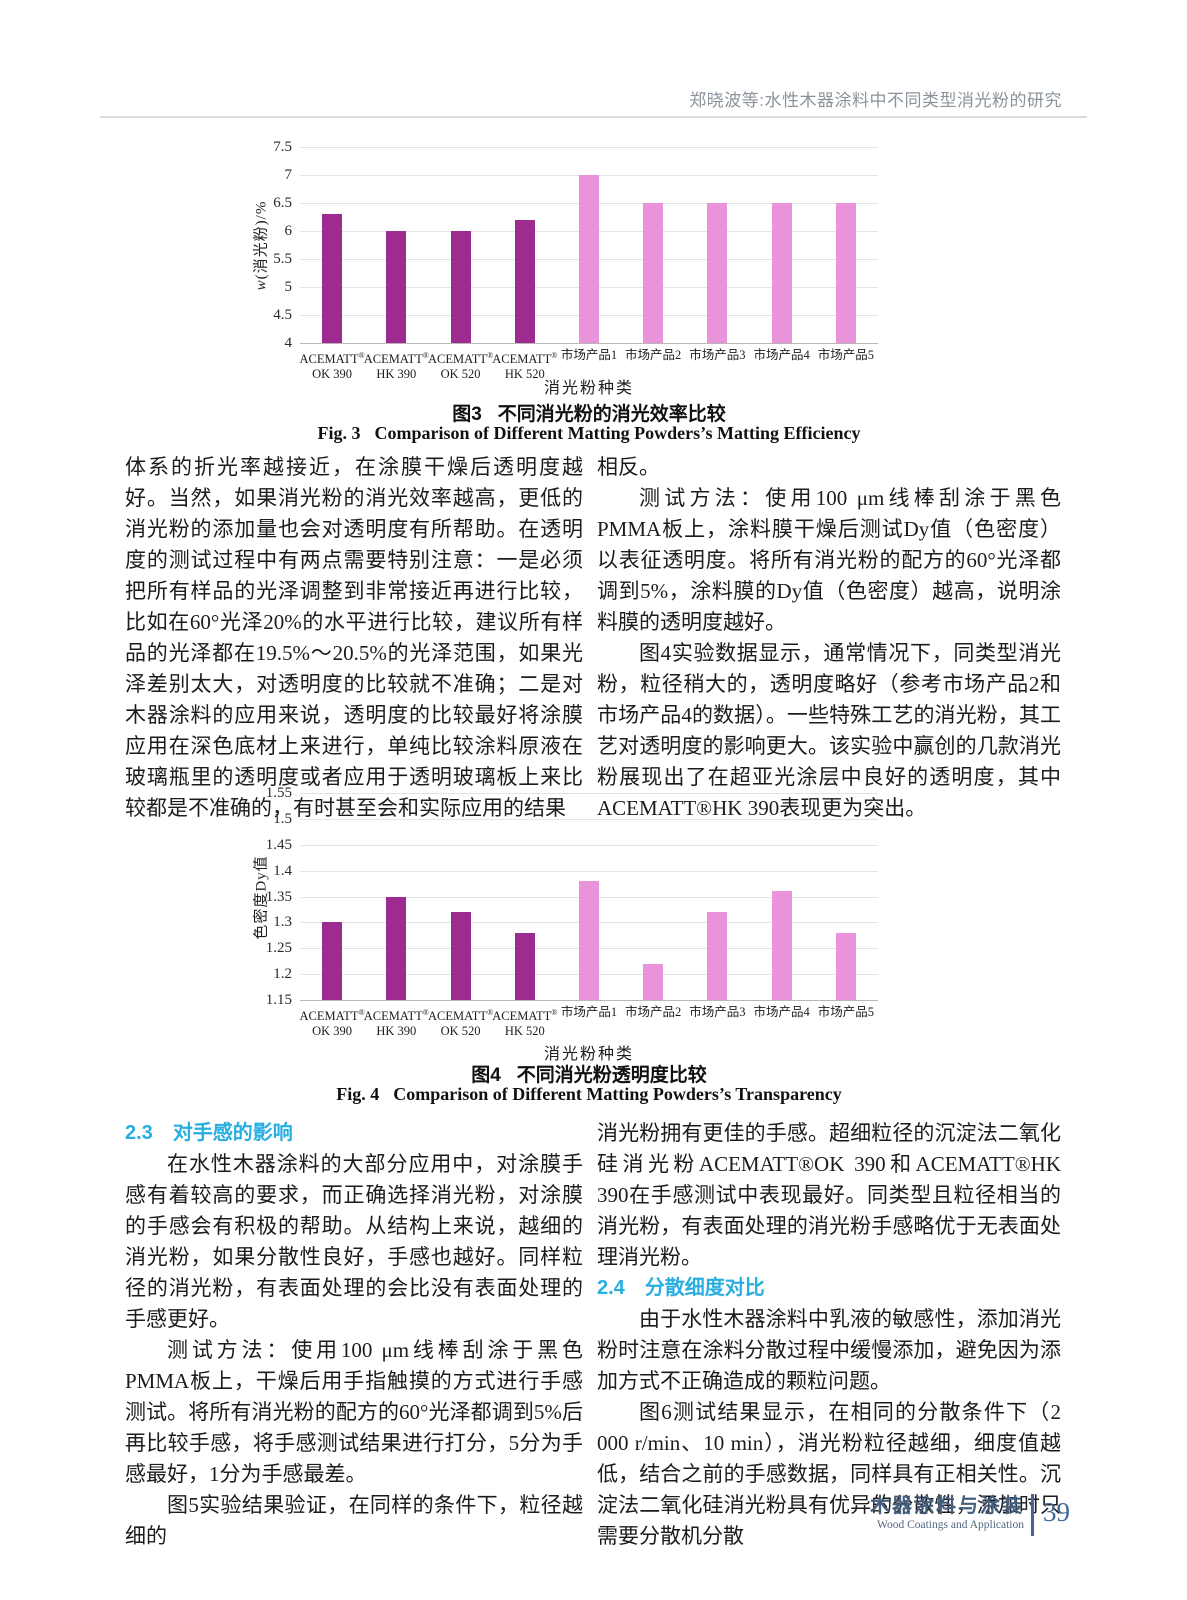  I want to click on journal-name-cn: 木器涂料与涂装, so click(947, 1506).